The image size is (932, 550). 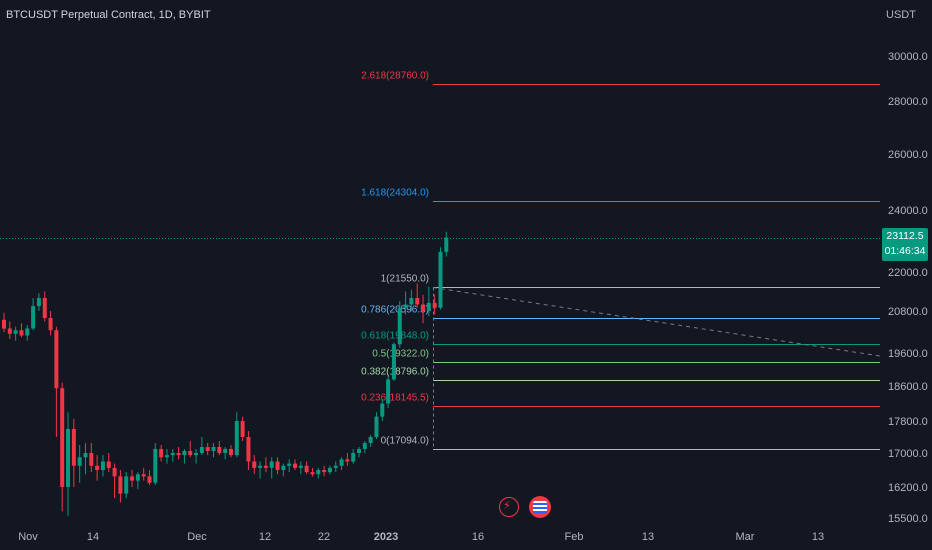 What do you see at coordinates (395, 398) in the screenshot?
I see `fib-level-label: 0.236(18145.5)` at bounding box center [395, 398].